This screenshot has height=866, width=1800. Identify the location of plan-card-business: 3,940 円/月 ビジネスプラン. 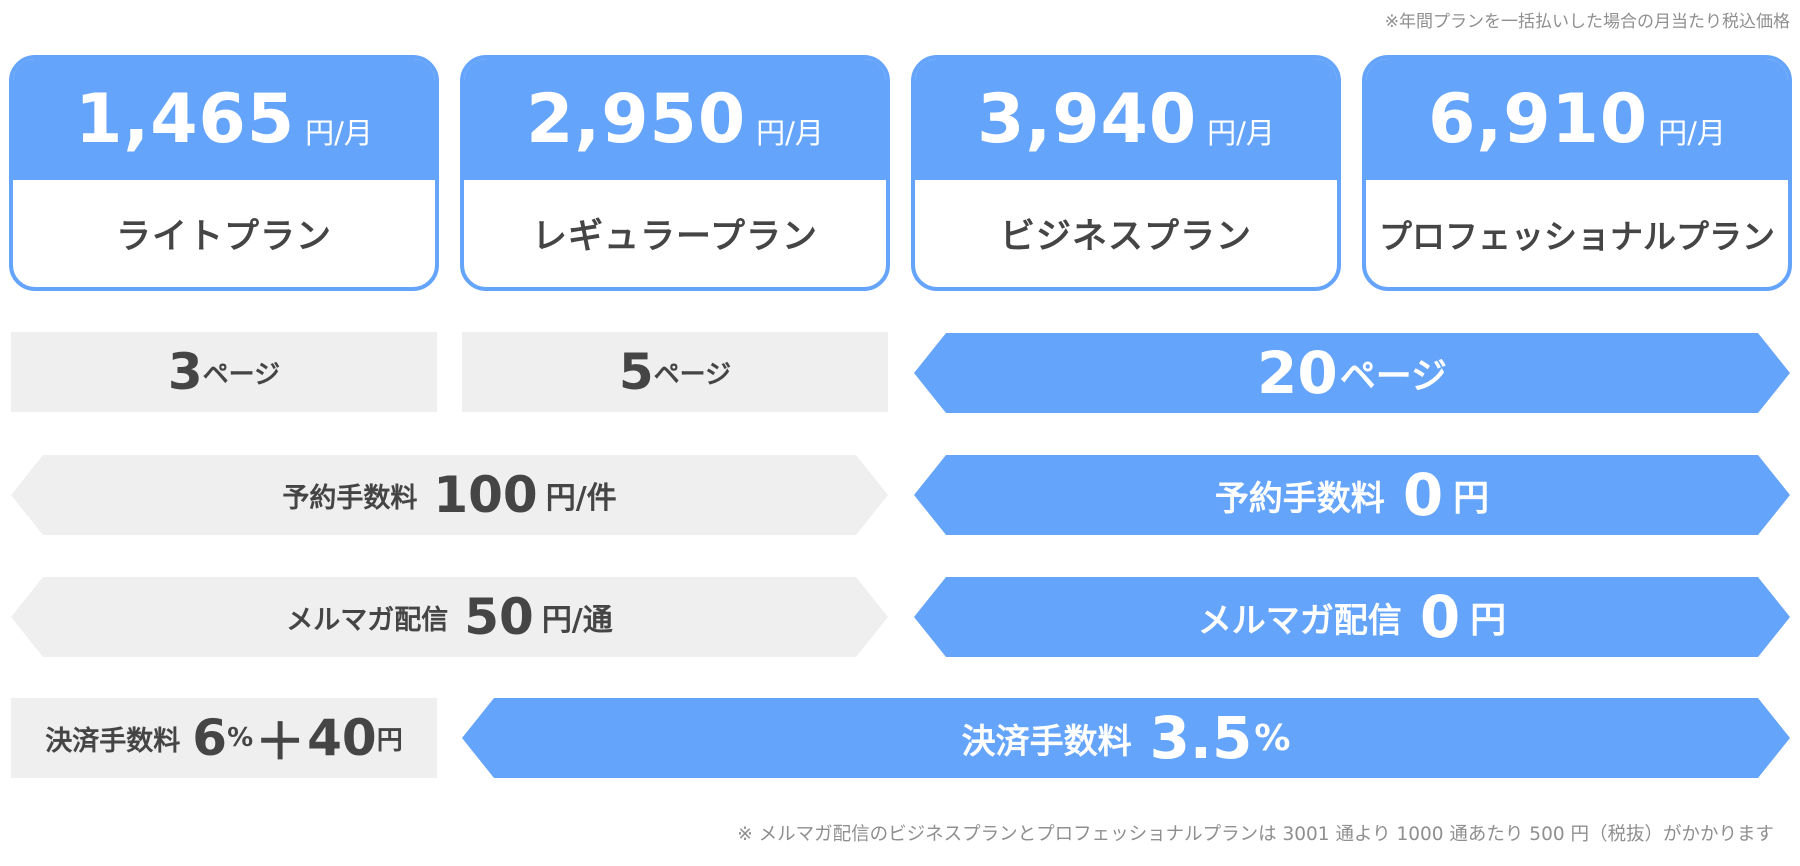
(1126, 173).